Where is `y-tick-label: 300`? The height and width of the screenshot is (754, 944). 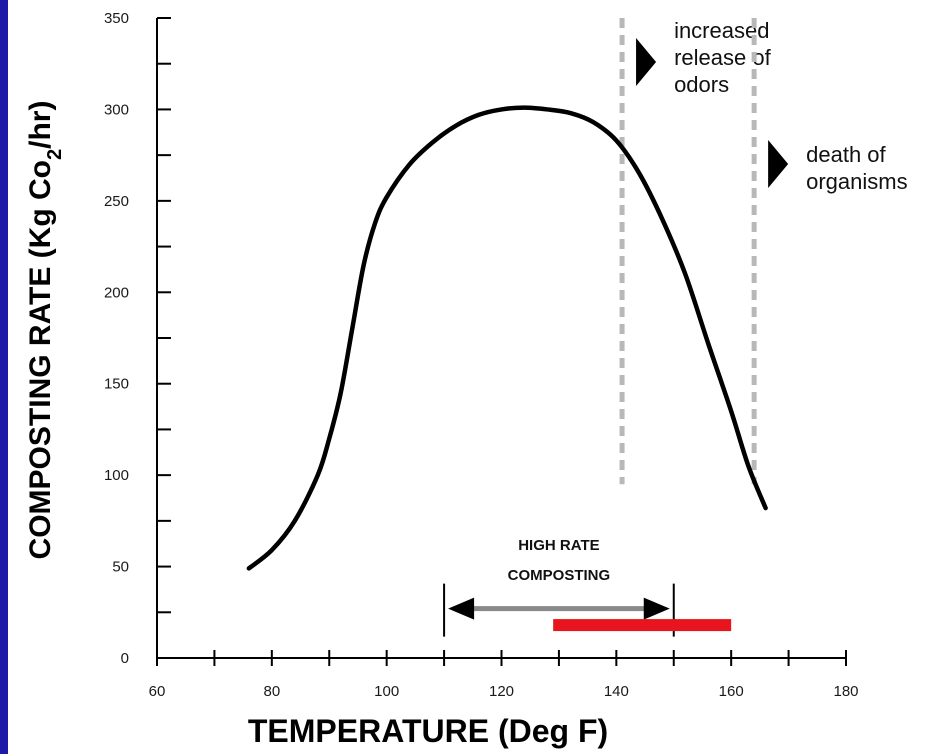 y-tick-label: 300 is located at coordinates (116, 109).